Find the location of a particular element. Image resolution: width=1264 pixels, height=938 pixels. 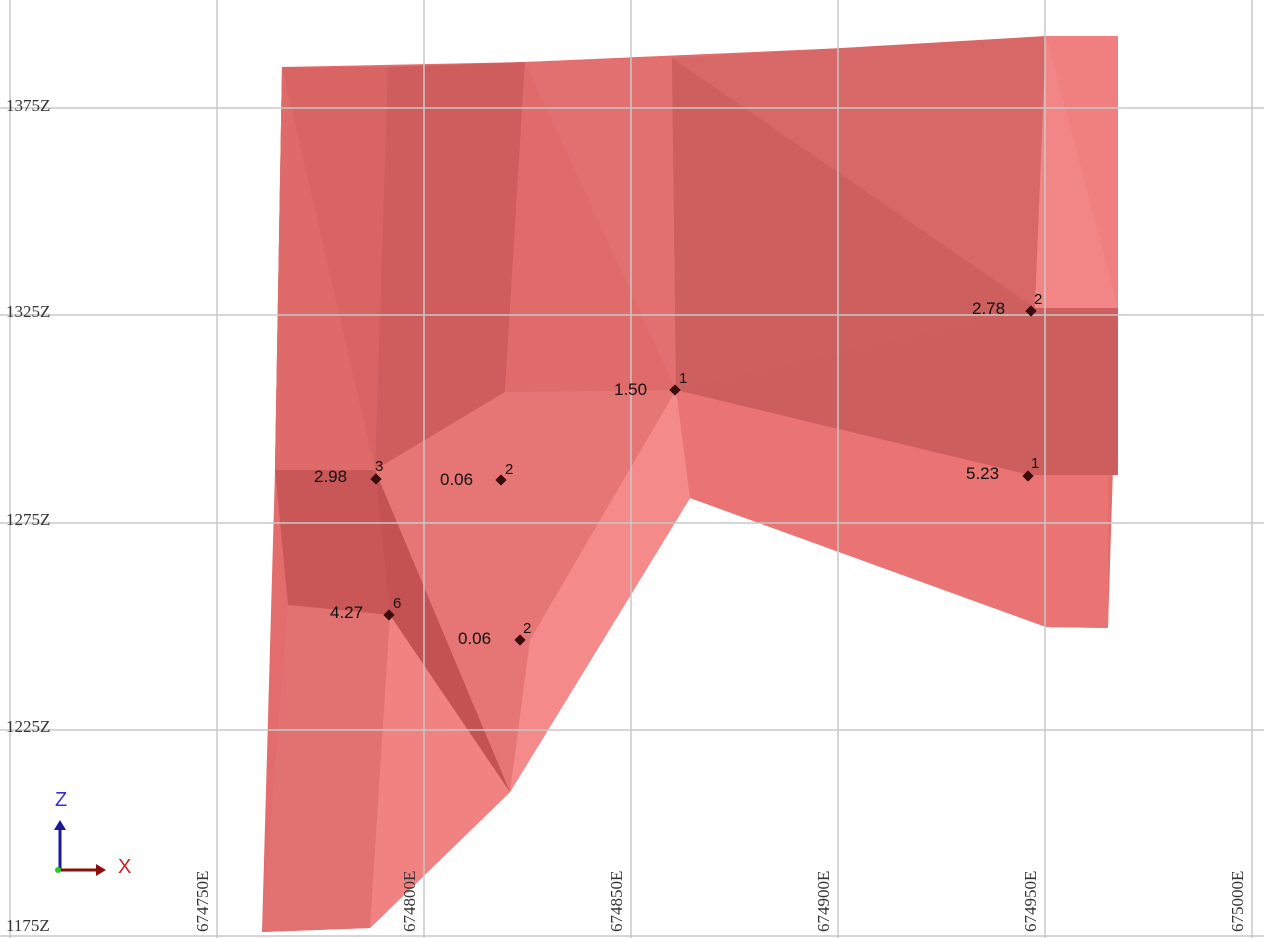

easting-label: 674900E is located at coordinates (823, 901).